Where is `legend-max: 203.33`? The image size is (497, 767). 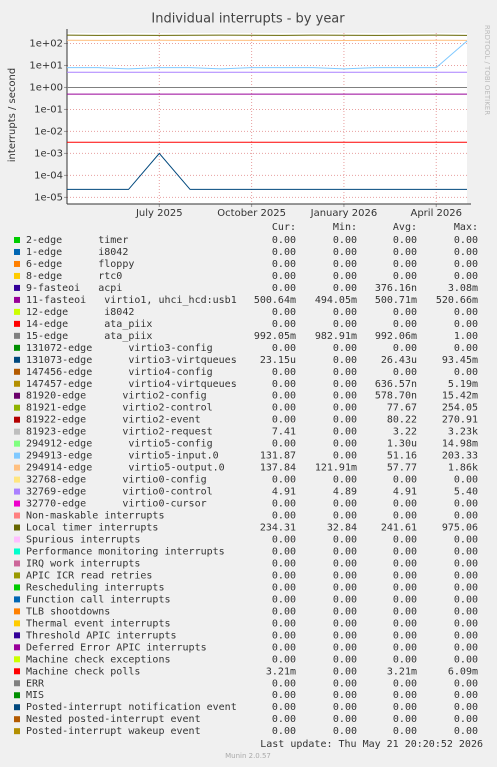
legend-max: 203.33 is located at coordinates (460, 456).